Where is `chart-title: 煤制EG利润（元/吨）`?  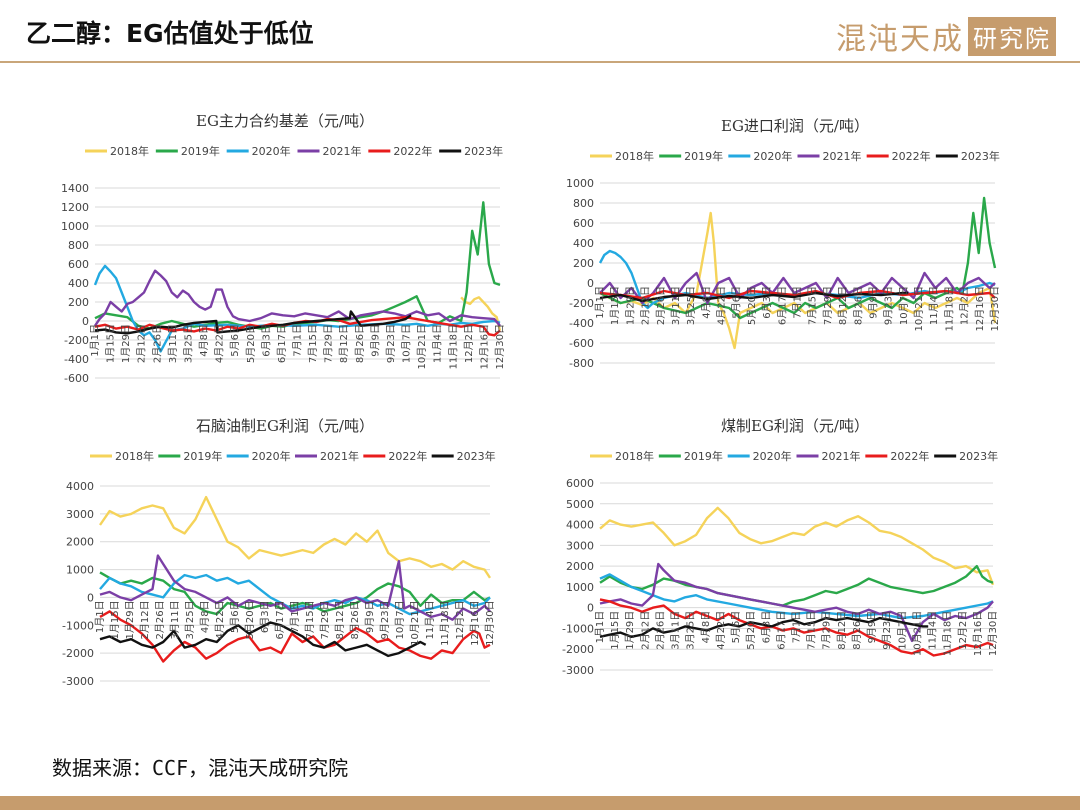
chart-title: 煤制EG利润（元/吨） is located at coordinates (795, 426).